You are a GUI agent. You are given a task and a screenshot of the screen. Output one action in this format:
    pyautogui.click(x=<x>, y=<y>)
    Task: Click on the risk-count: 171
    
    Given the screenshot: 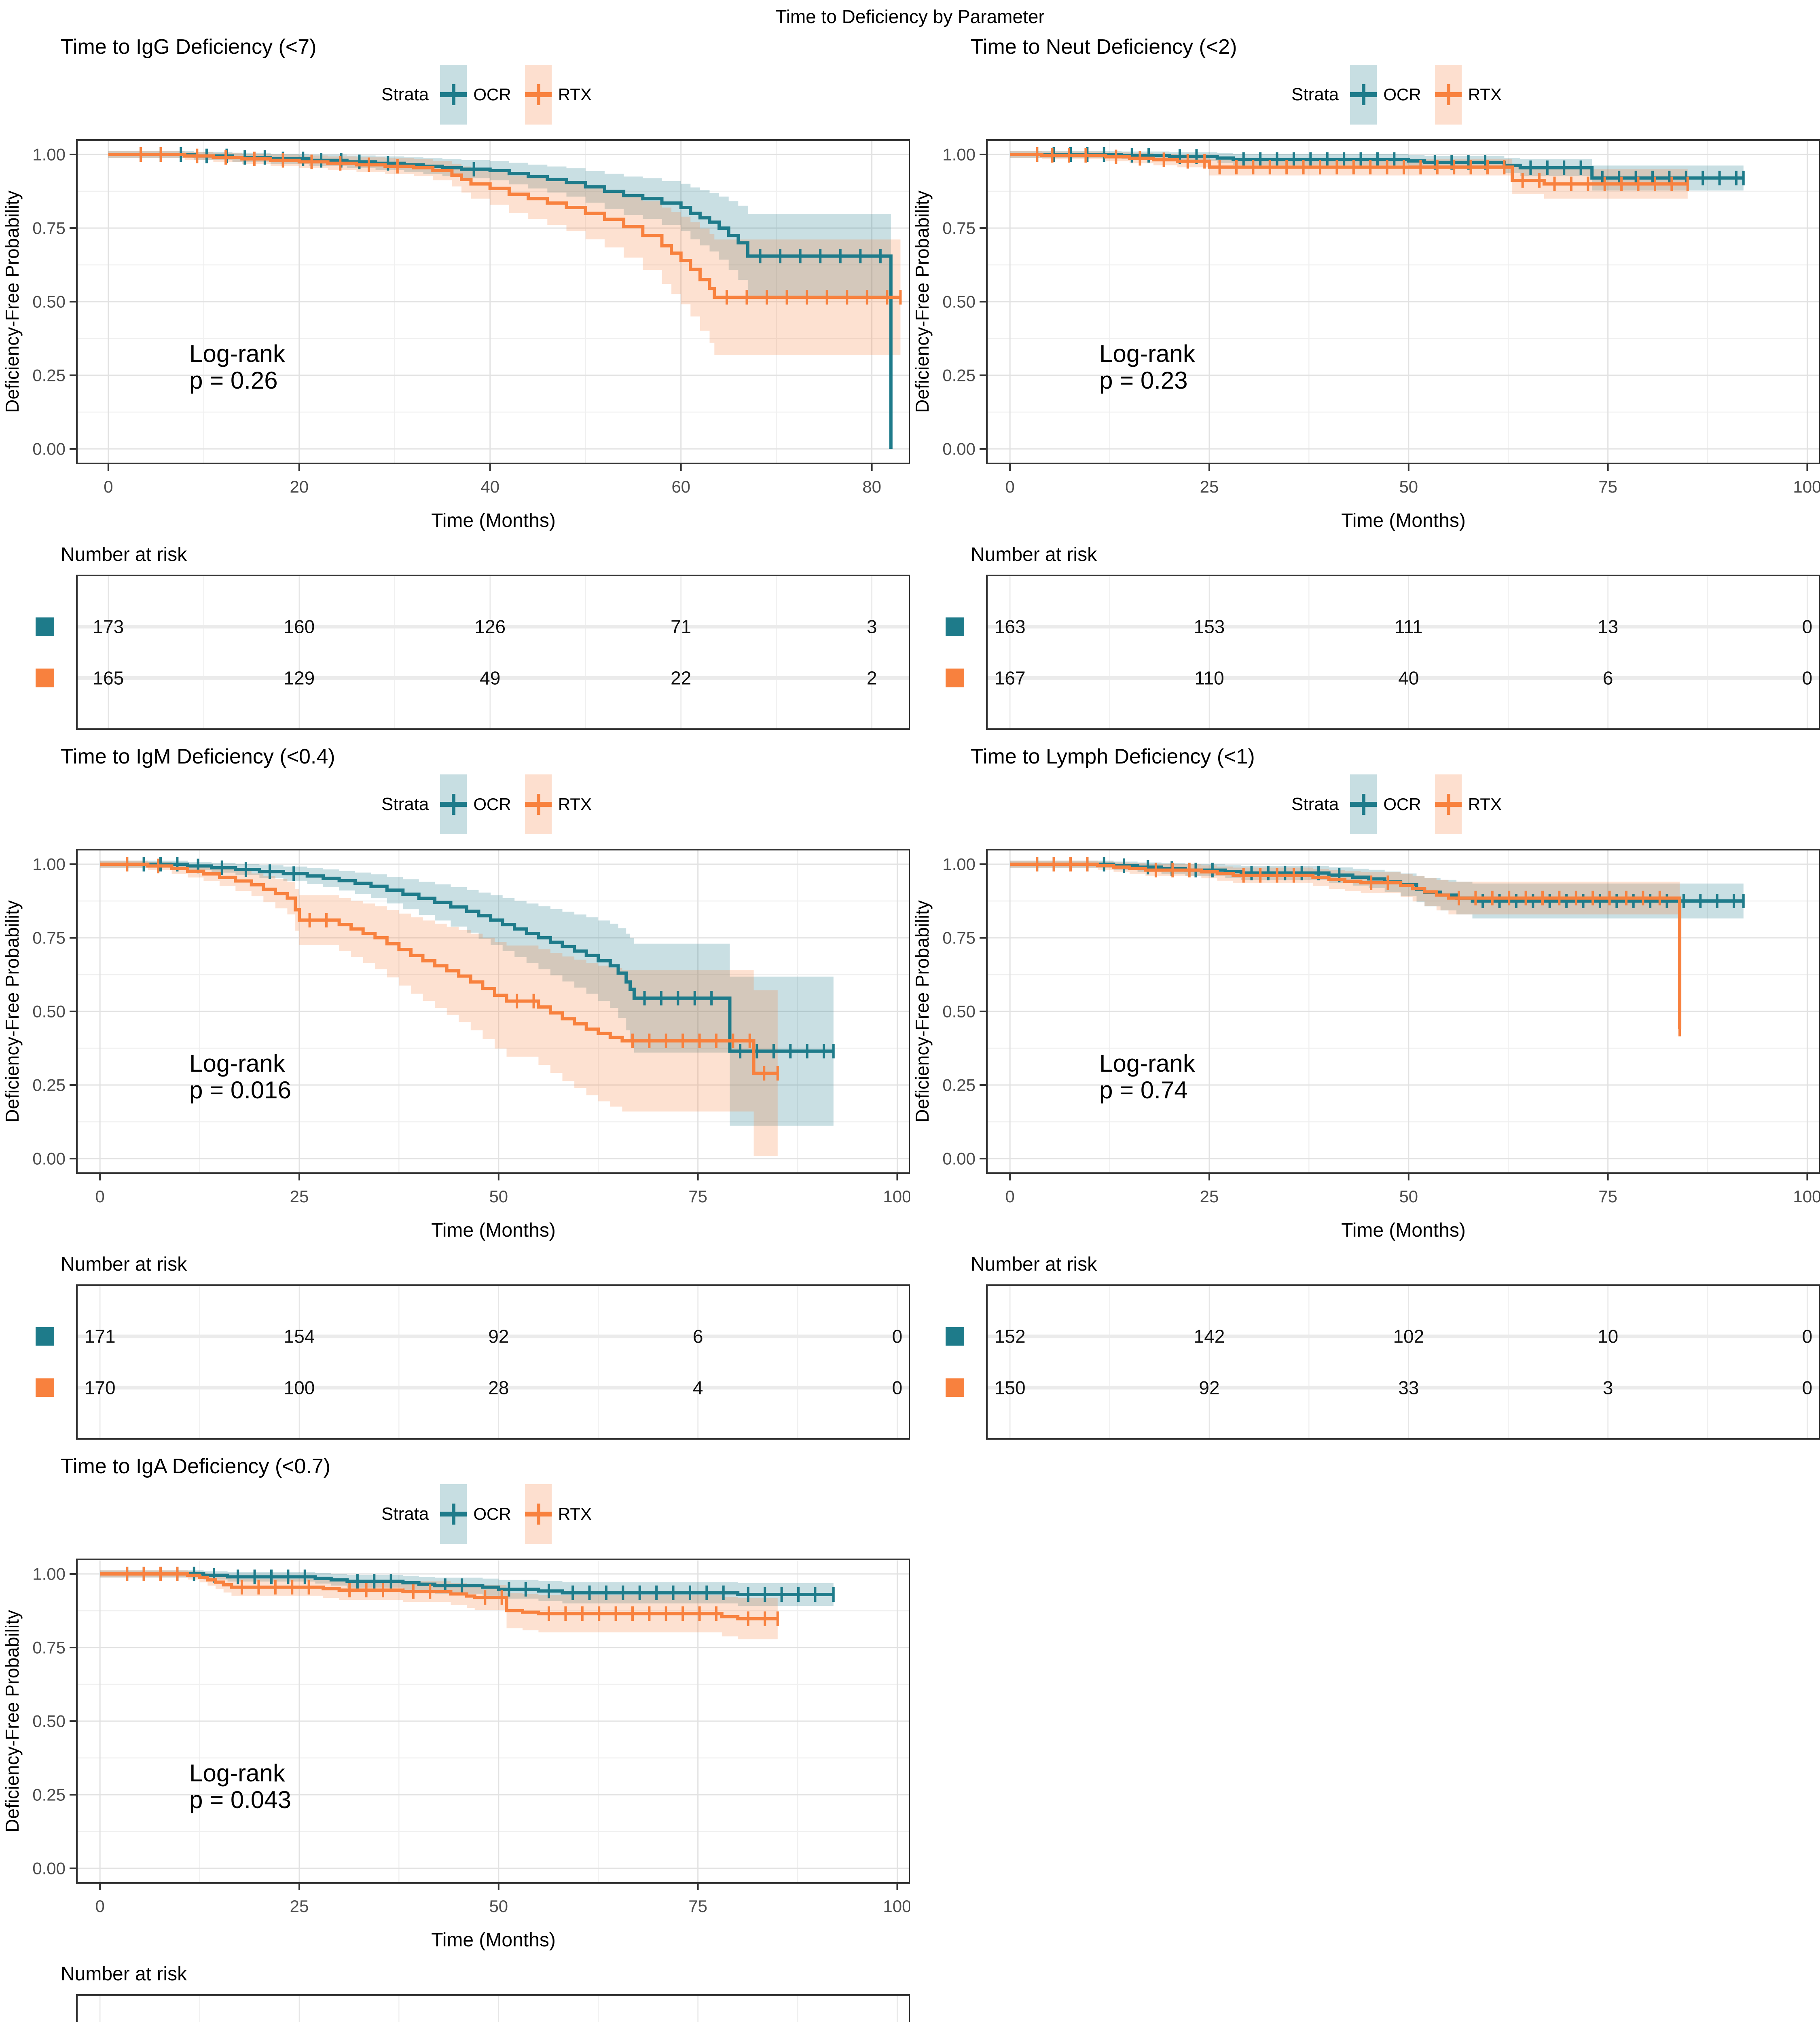 What is the action you would take?
    pyautogui.click(x=100, y=1336)
    